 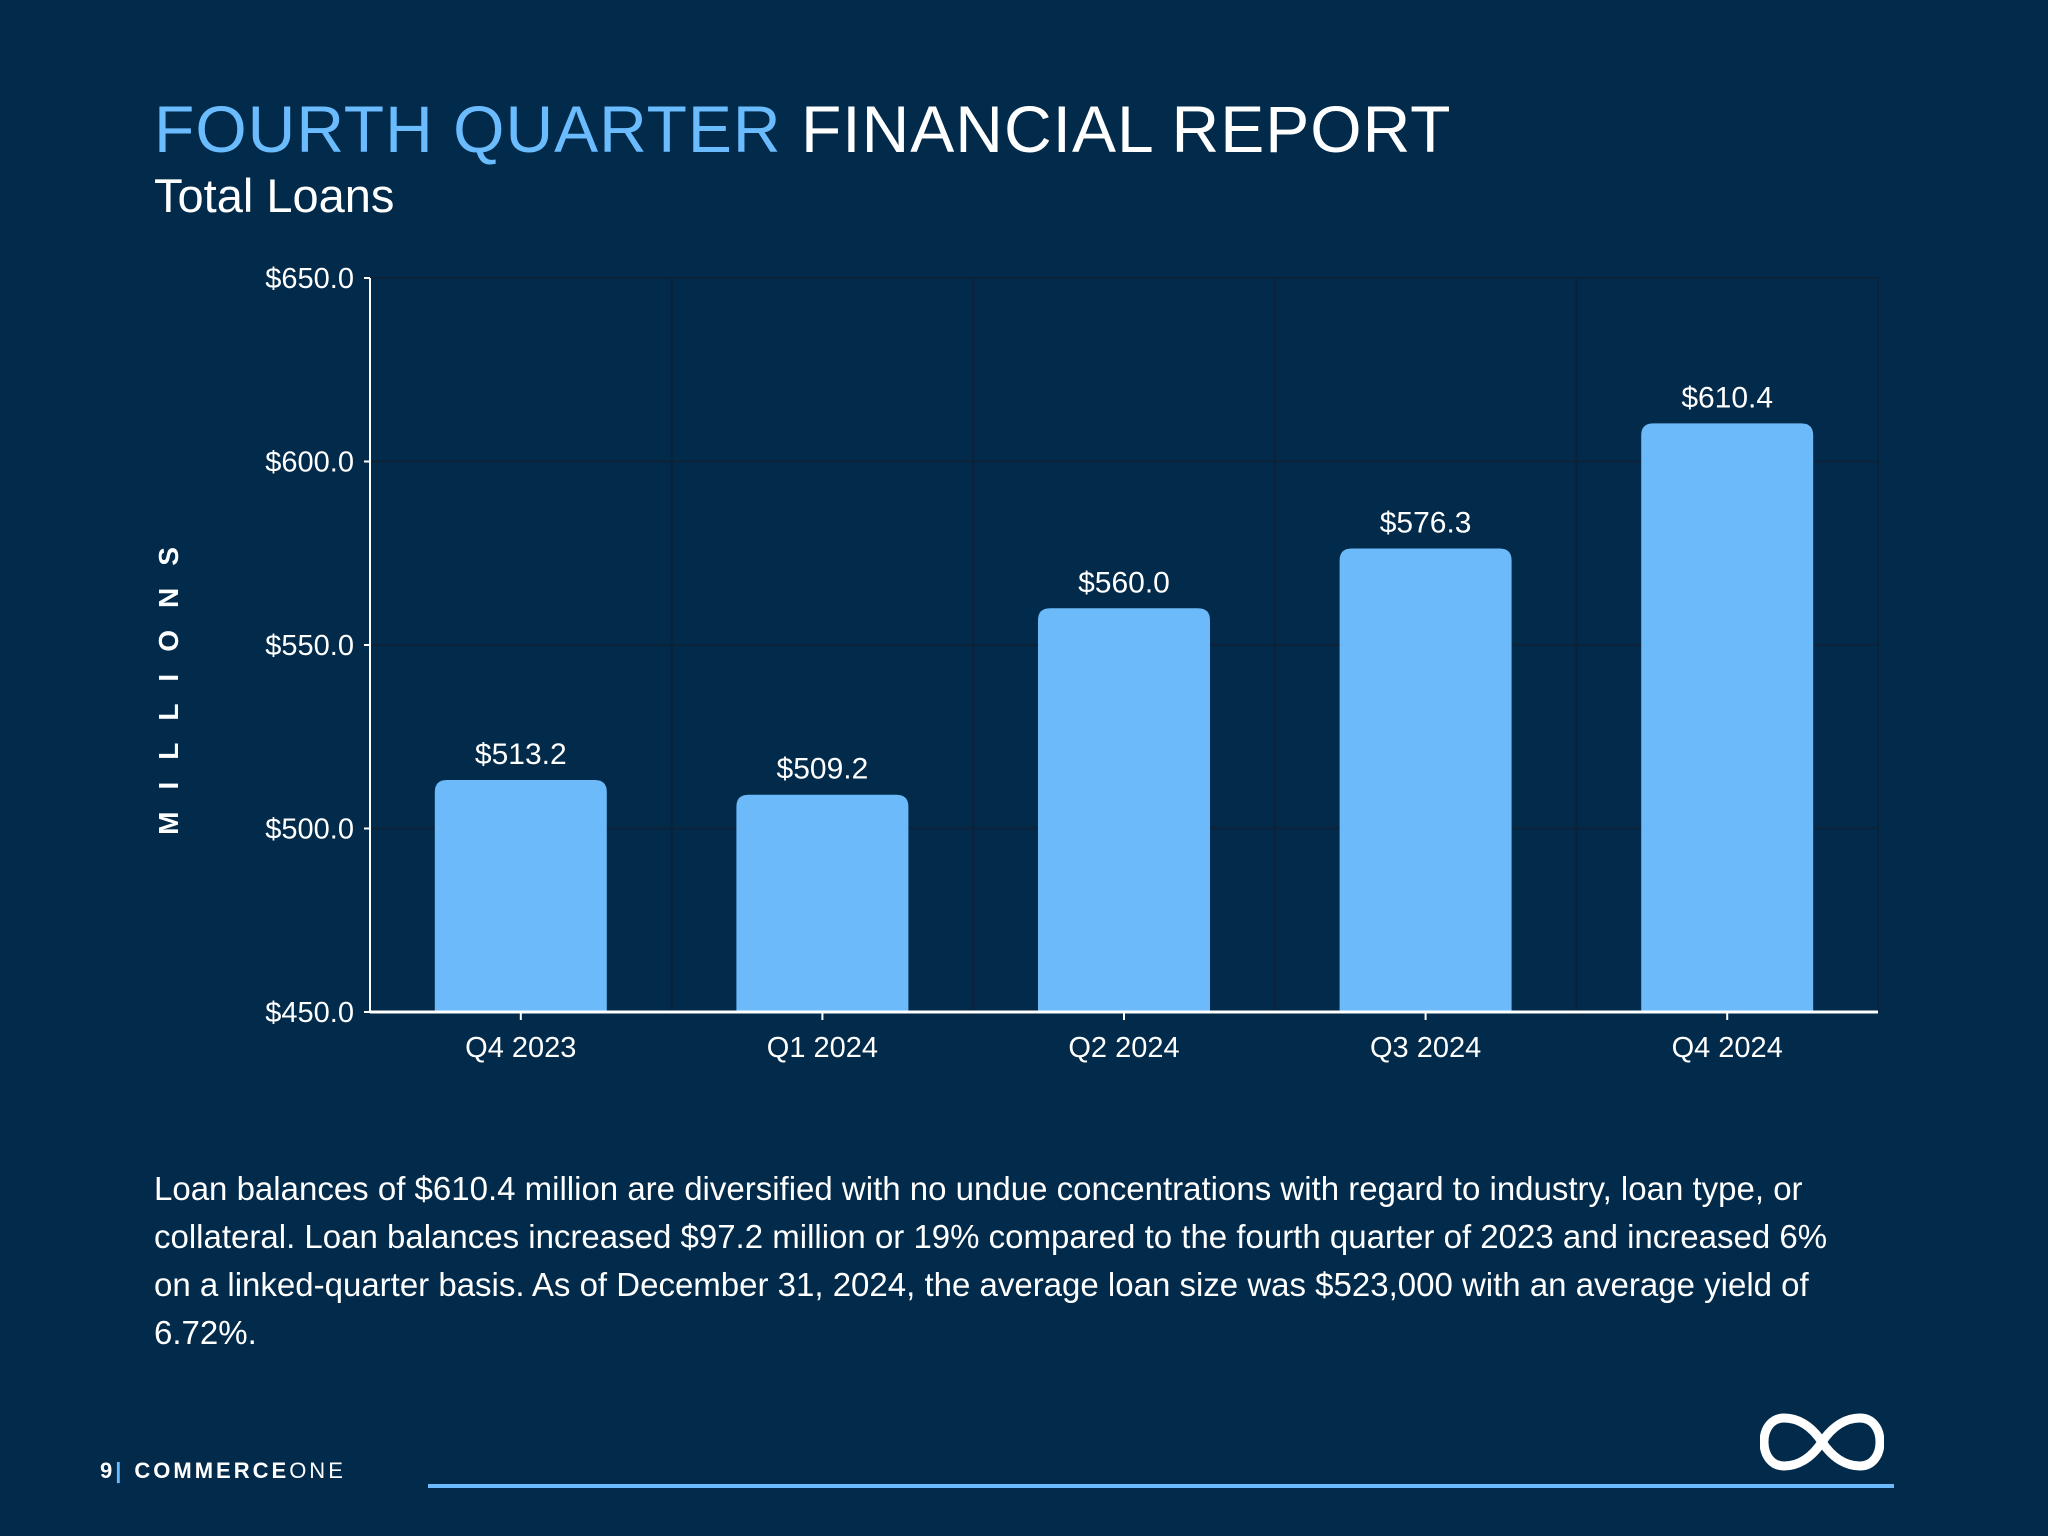 I want to click on y-tick-label: $500.0, so click(x=309, y=830).